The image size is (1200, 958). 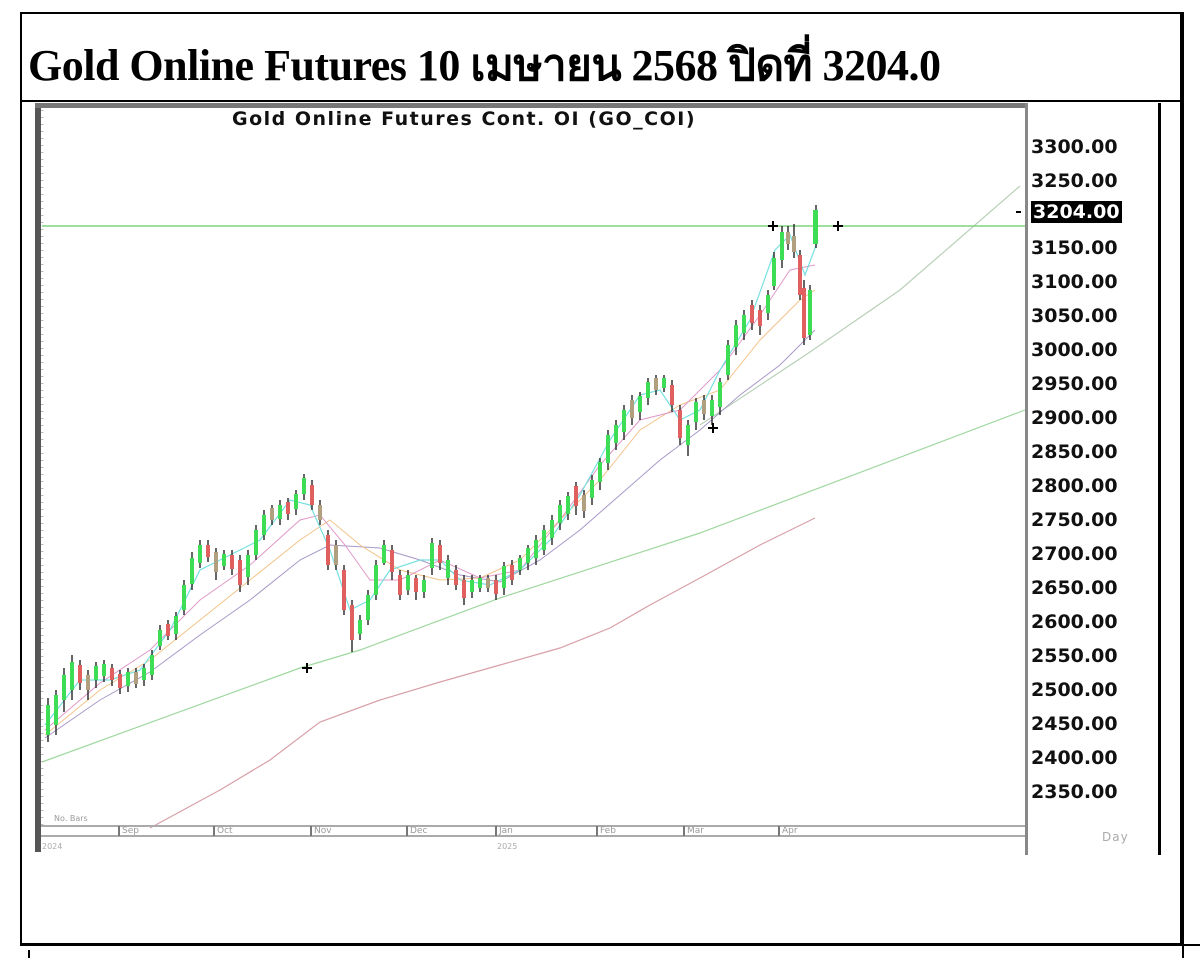 What do you see at coordinates (1074, 486) in the screenshot?
I see `y-tick-label: 2800.00` at bounding box center [1074, 486].